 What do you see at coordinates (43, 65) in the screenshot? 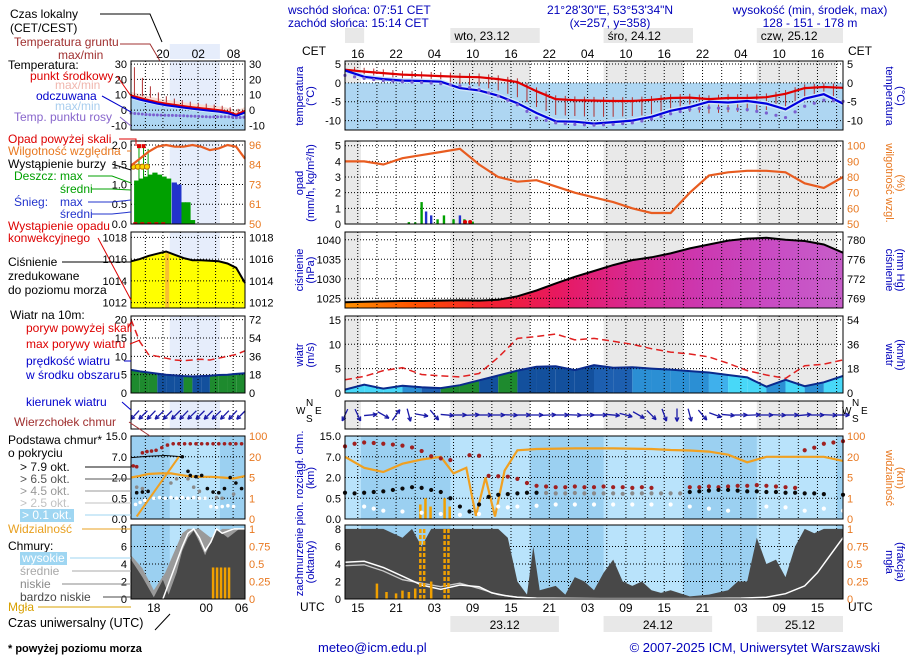
I see `legend-temperatura: Temperatura:` at bounding box center [43, 65].